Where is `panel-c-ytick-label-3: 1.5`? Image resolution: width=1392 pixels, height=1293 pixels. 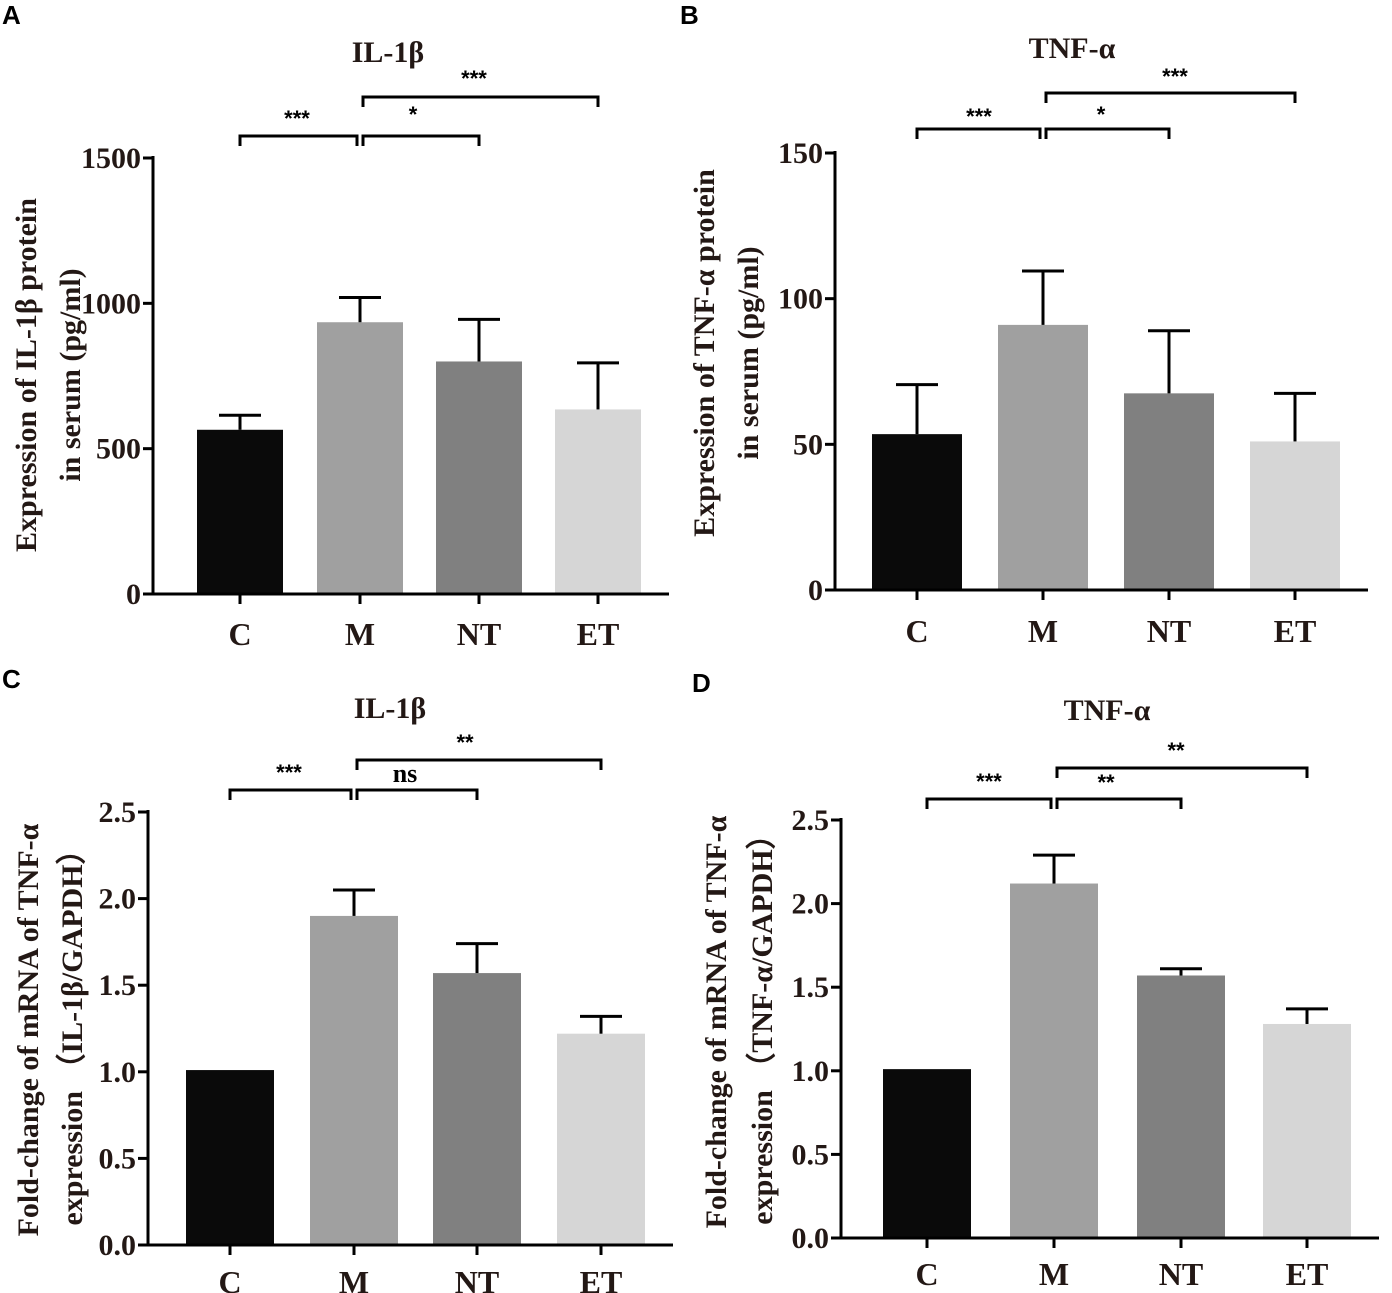
panel-c-ytick-label-3: 1.5 is located at coordinates (118, 985).